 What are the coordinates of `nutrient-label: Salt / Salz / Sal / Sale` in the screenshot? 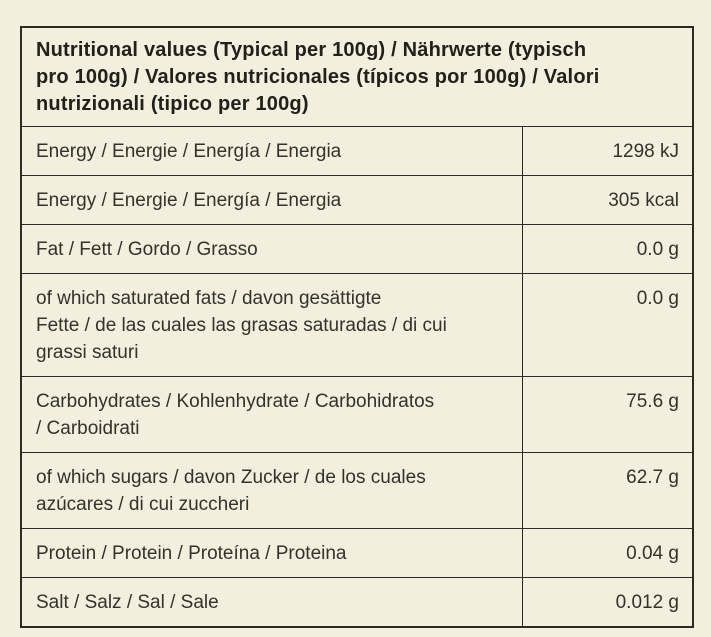 It's located at (127, 602).